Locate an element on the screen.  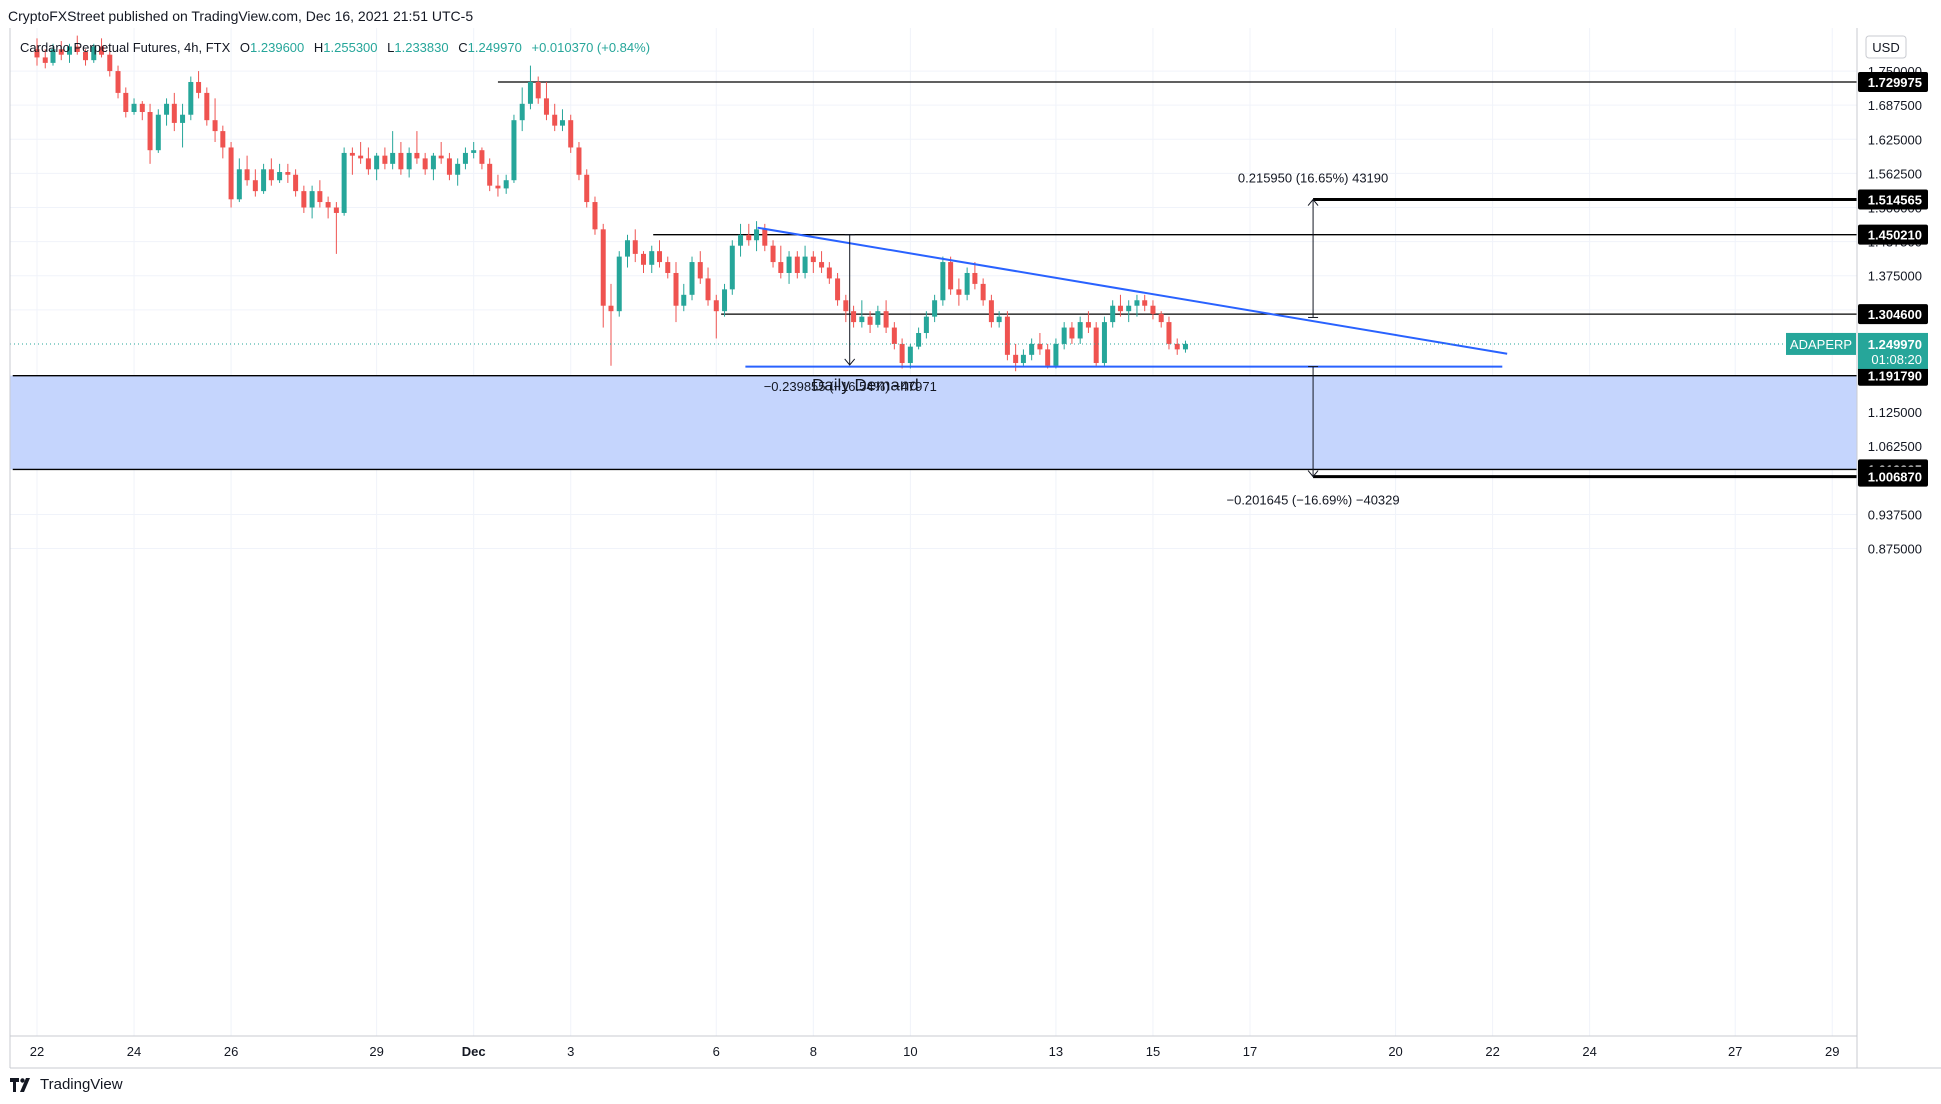
currency-label: USD is located at coordinates (1885, 47).